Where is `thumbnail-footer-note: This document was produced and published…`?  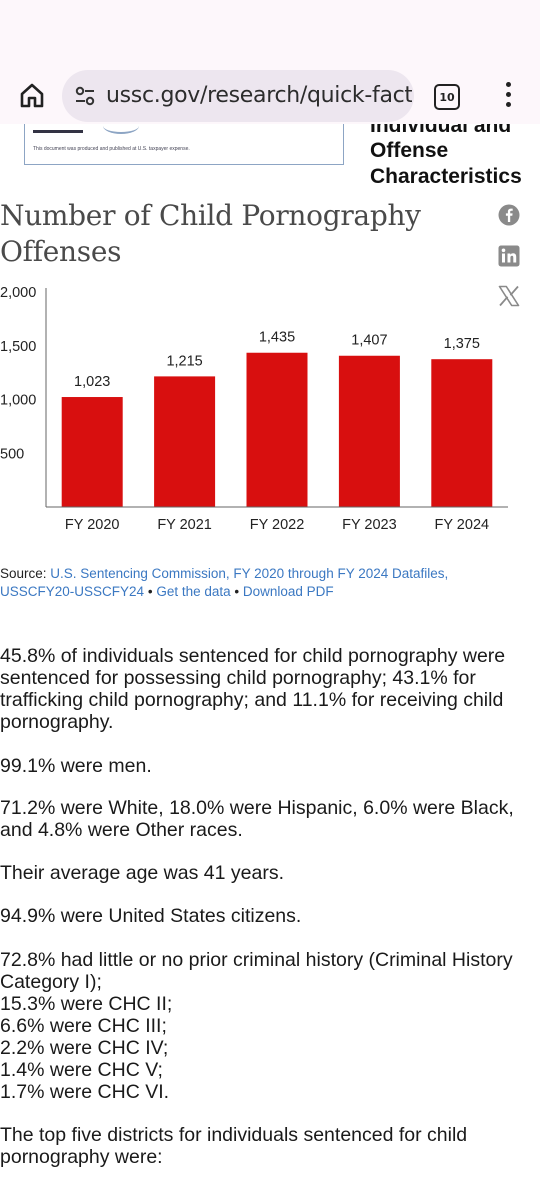 thumbnail-footer-note: This document was produced and published… is located at coordinates (111, 149).